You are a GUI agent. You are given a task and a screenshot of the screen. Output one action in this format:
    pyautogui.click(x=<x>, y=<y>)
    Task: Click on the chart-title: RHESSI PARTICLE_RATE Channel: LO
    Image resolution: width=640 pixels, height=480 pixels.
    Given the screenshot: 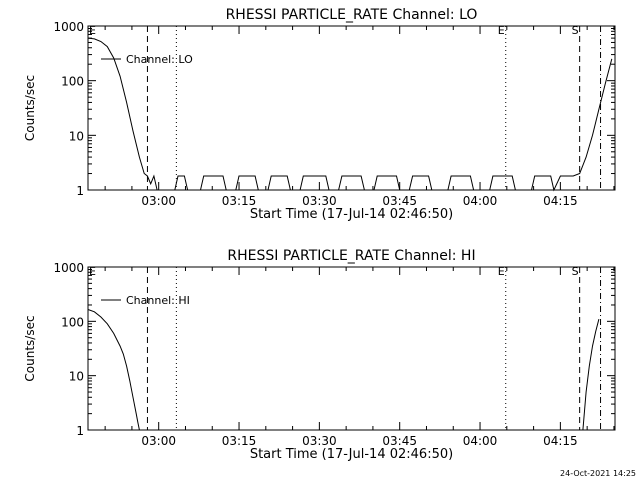 What is the action you would take?
    pyautogui.click(x=352, y=15)
    